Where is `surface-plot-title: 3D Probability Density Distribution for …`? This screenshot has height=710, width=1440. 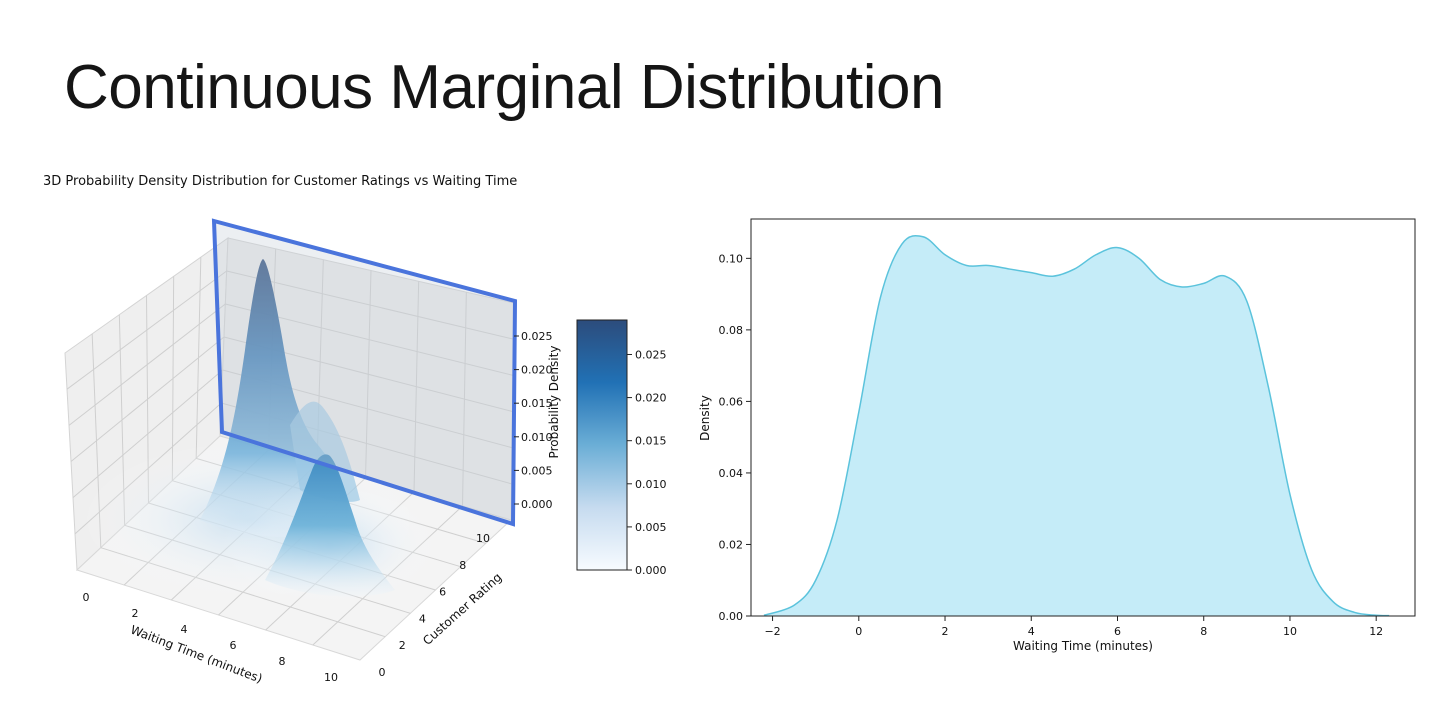
surface-plot-title: 3D Probability Density Distribution for … is located at coordinates (280, 181).